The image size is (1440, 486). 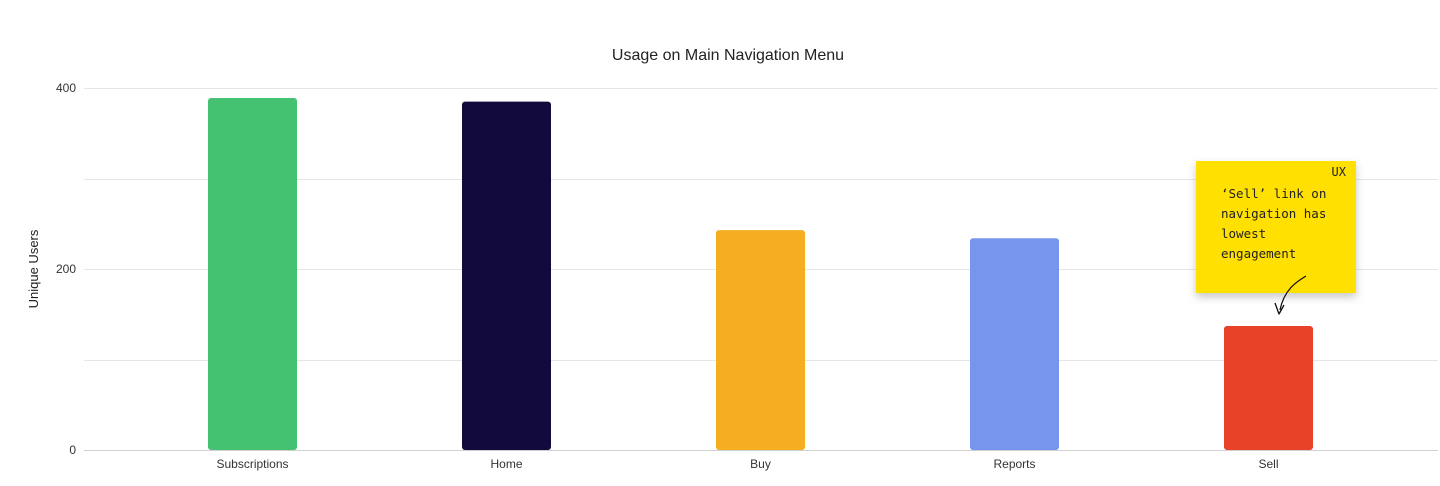 What do you see at coordinates (1268, 388) in the screenshot?
I see `bar-sell` at bounding box center [1268, 388].